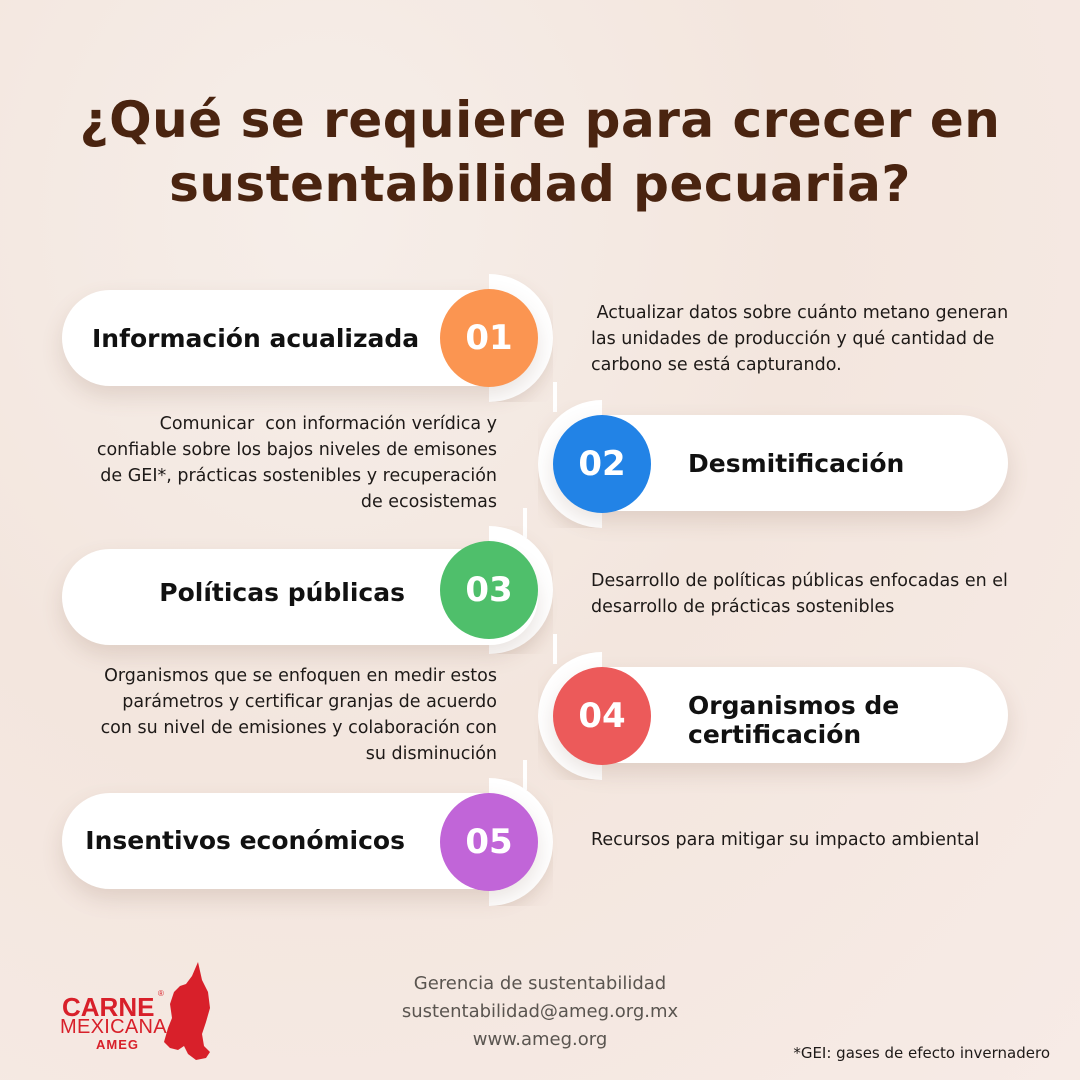  Describe the element at coordinates (540, 1039) in the screenshot. I see `footer-website: www.ameg.org` at that location.